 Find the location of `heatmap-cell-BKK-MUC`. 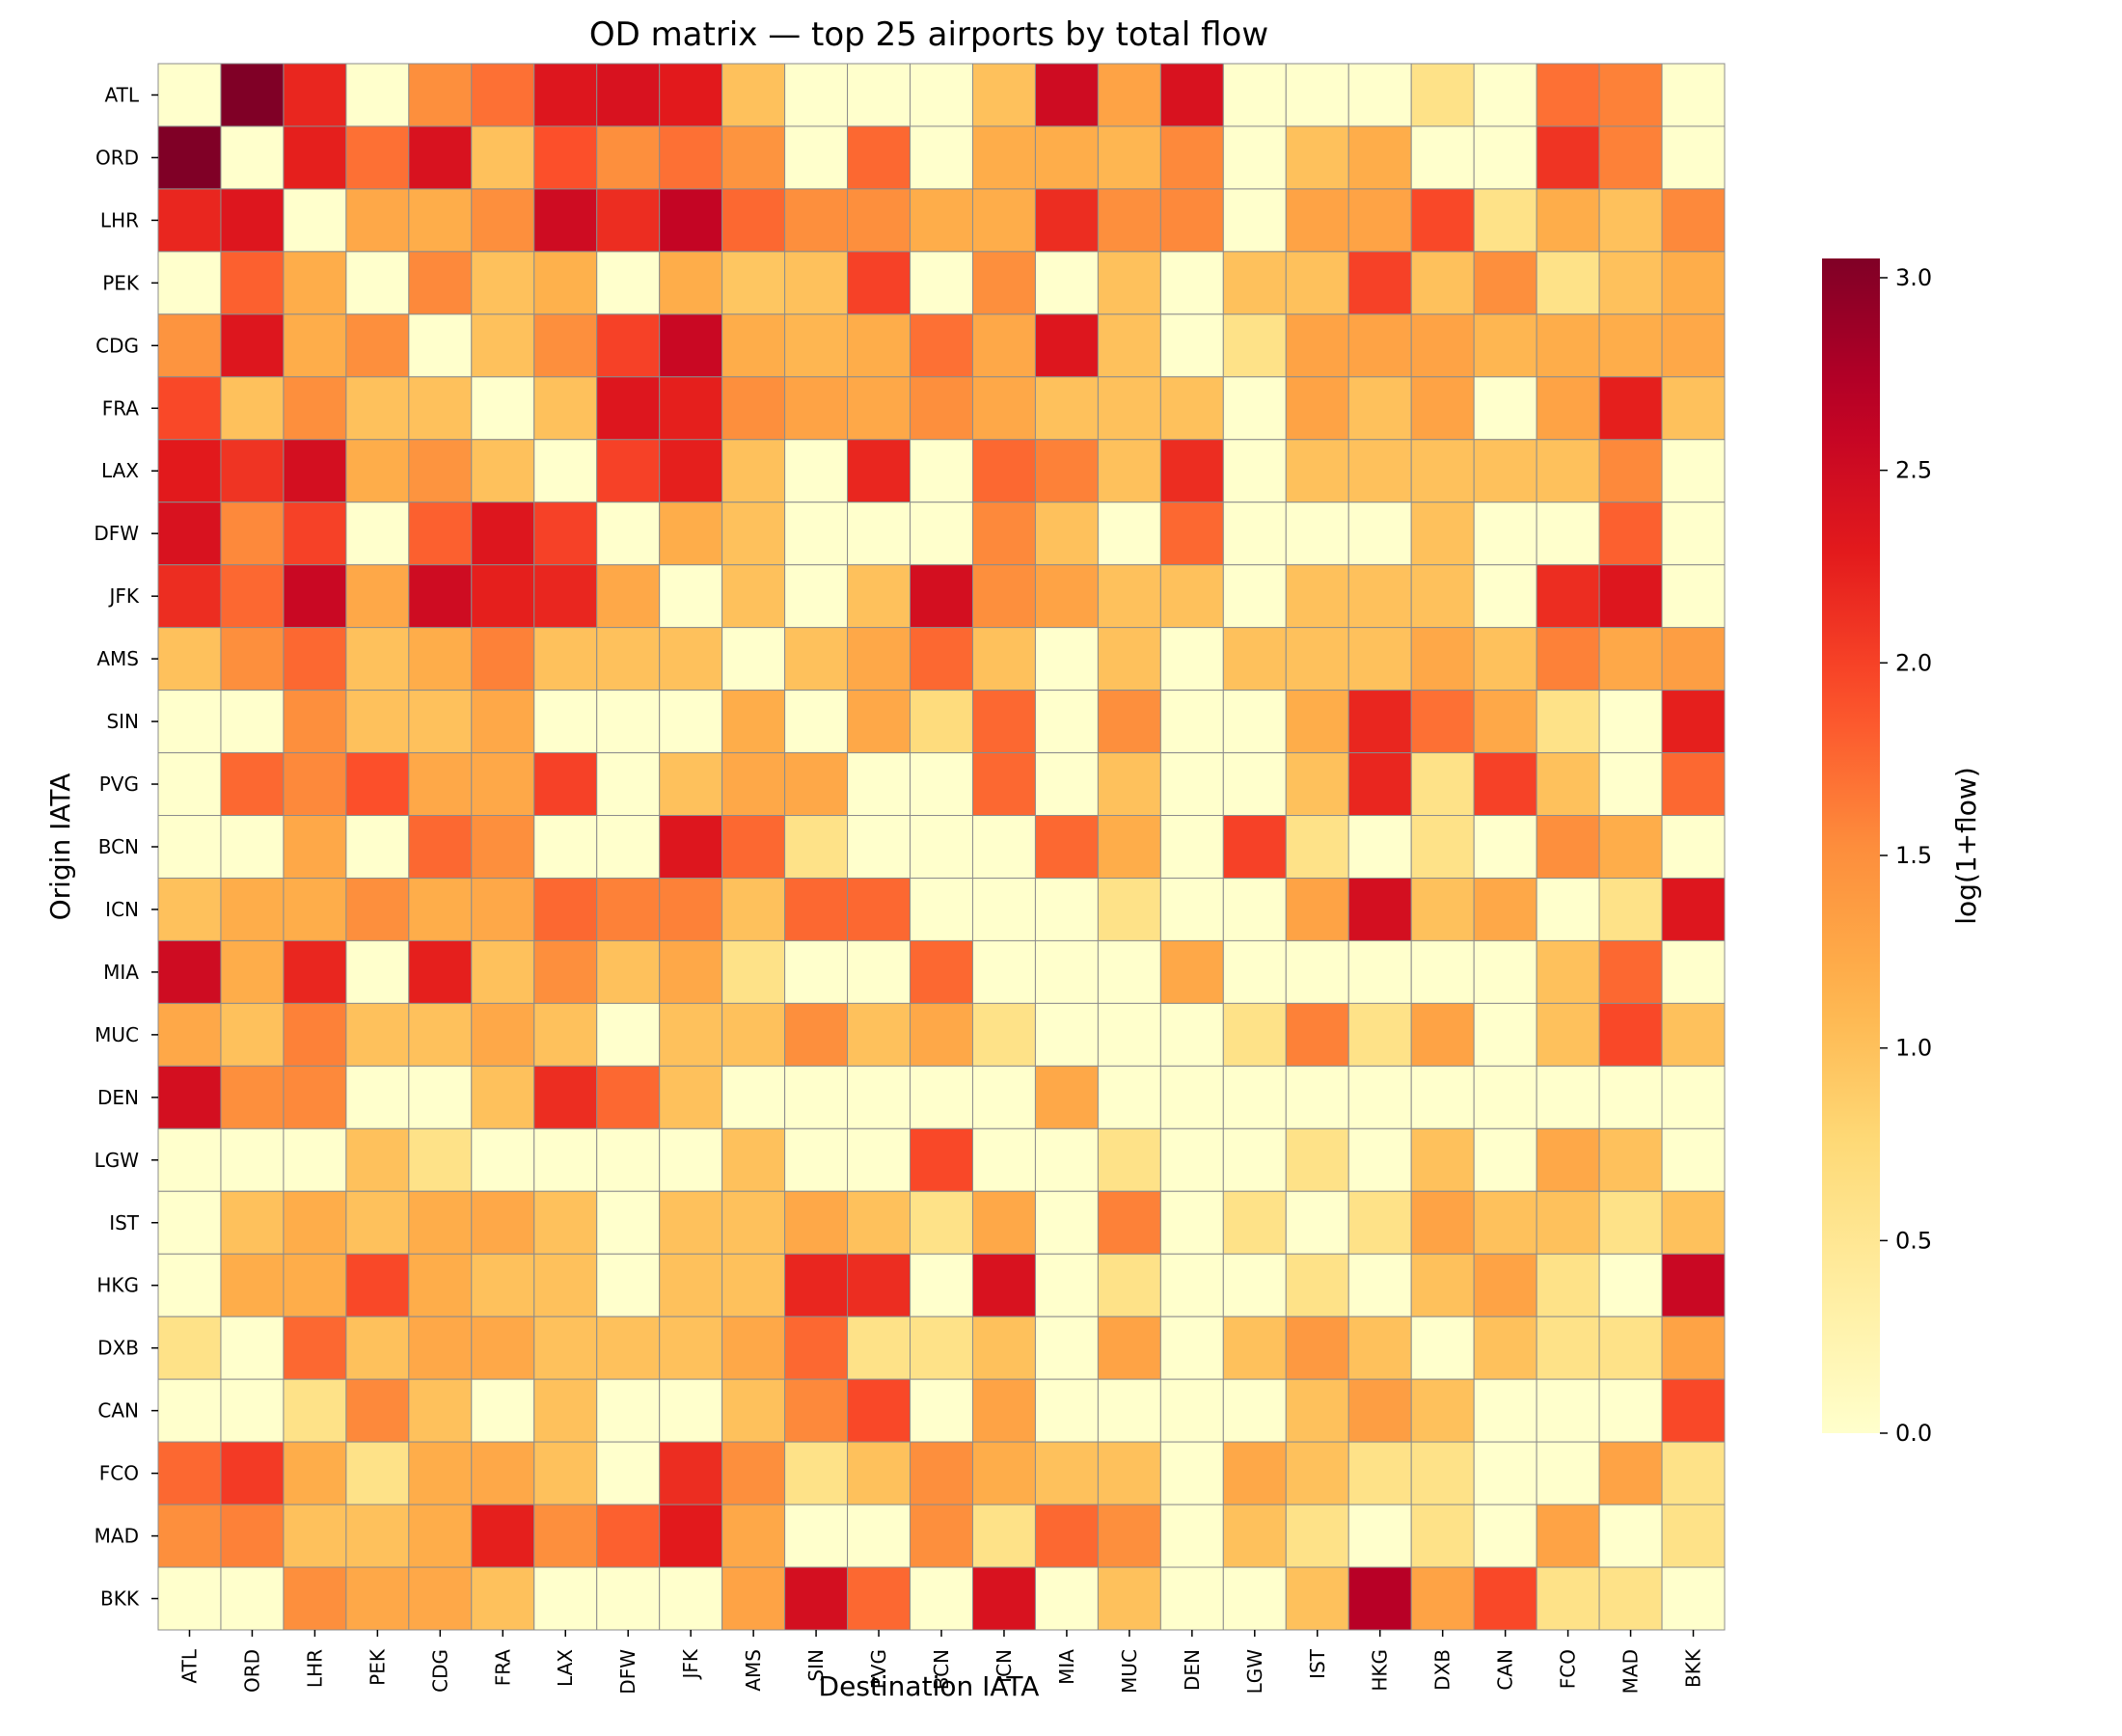

heatmap-cell-BKK-MUC is located at coordinates (1129, 1598).